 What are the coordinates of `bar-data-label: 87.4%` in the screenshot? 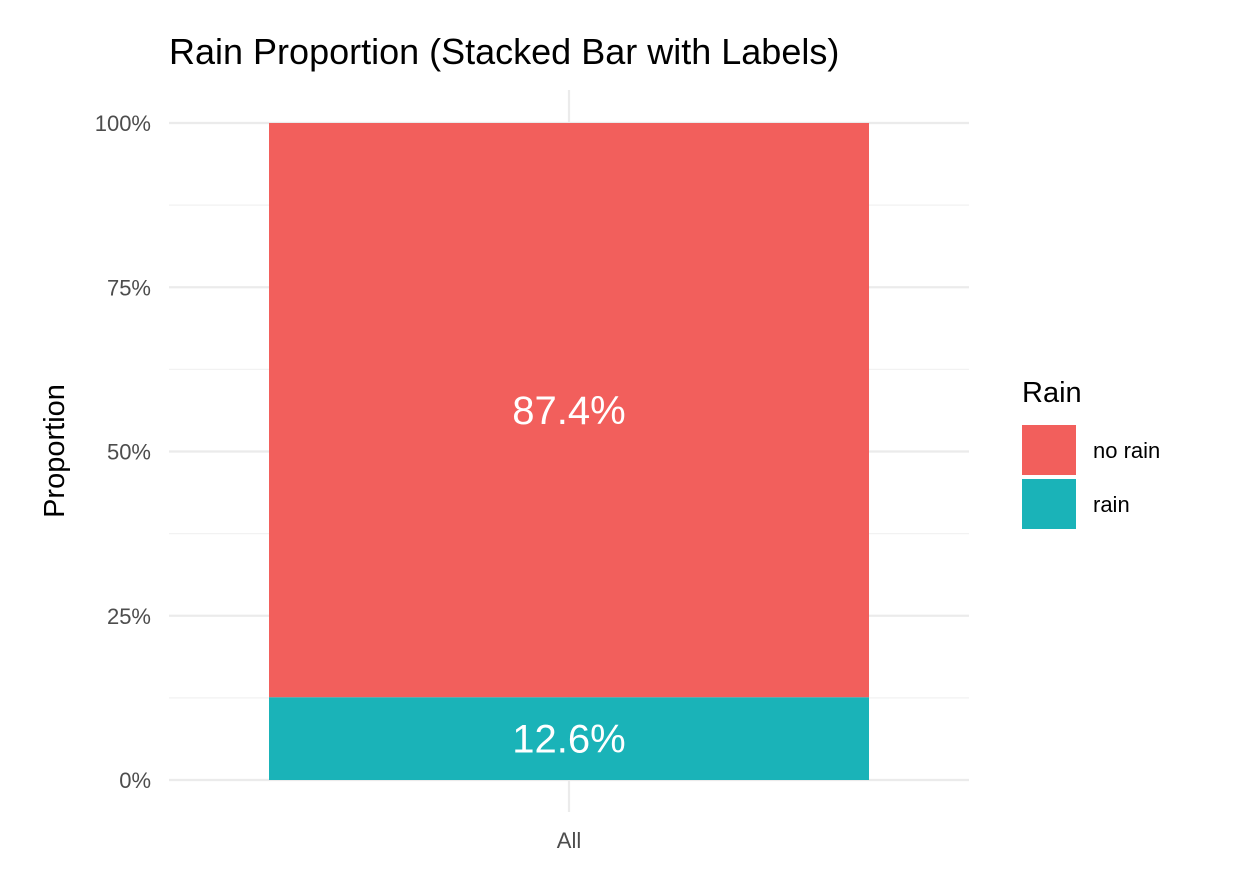 It's located at (568, 411).